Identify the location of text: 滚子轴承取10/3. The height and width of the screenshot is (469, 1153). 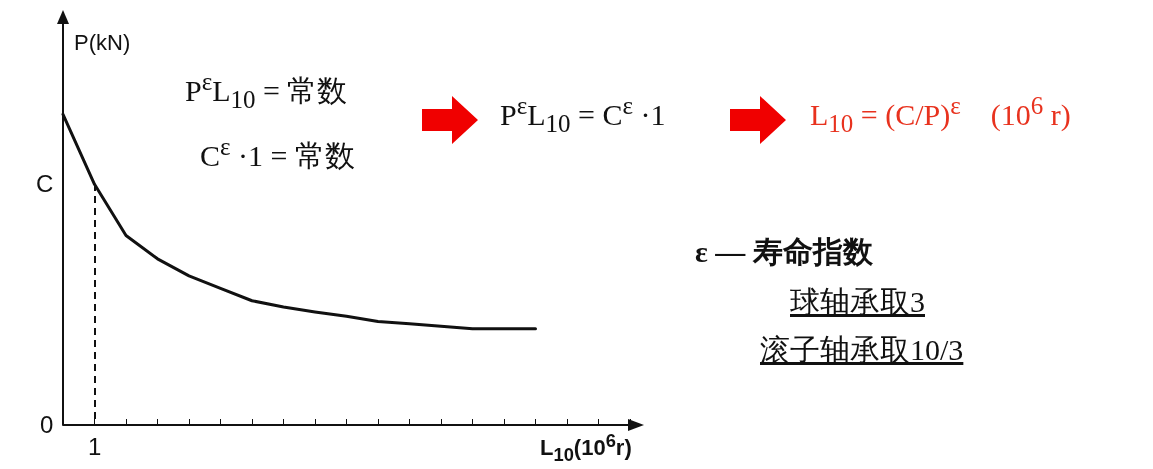
(862, 350).